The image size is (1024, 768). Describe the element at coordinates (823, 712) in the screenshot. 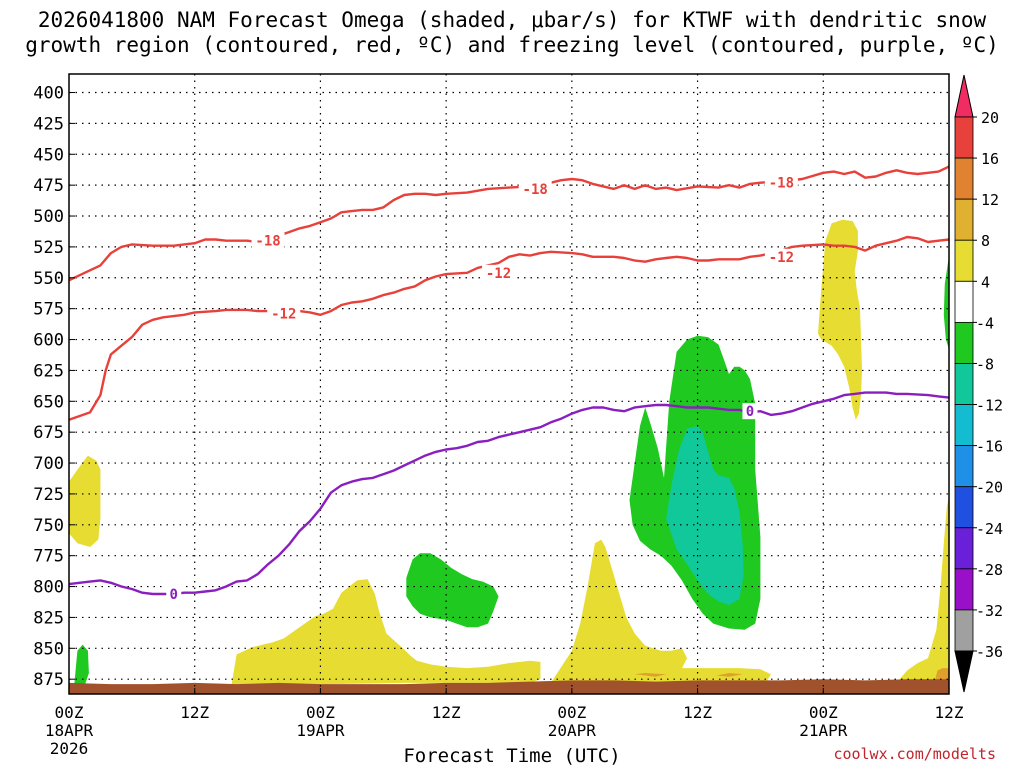

I see `x-tick-label-72-0: 00Z` at that location.